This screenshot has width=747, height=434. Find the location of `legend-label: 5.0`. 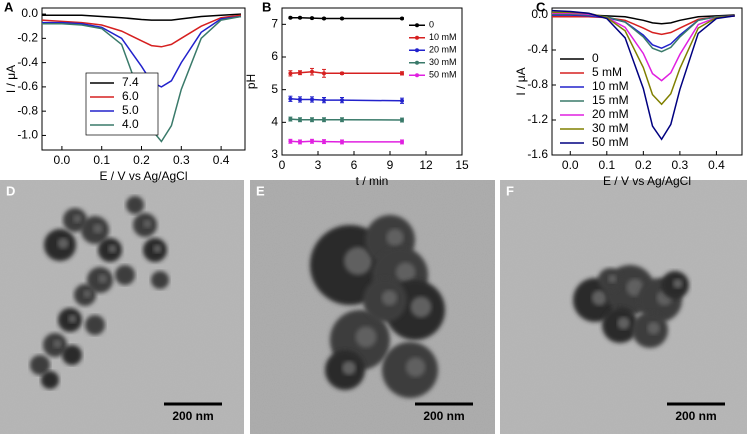

legend-label: 5.0 is located at coordinates (130, 110).